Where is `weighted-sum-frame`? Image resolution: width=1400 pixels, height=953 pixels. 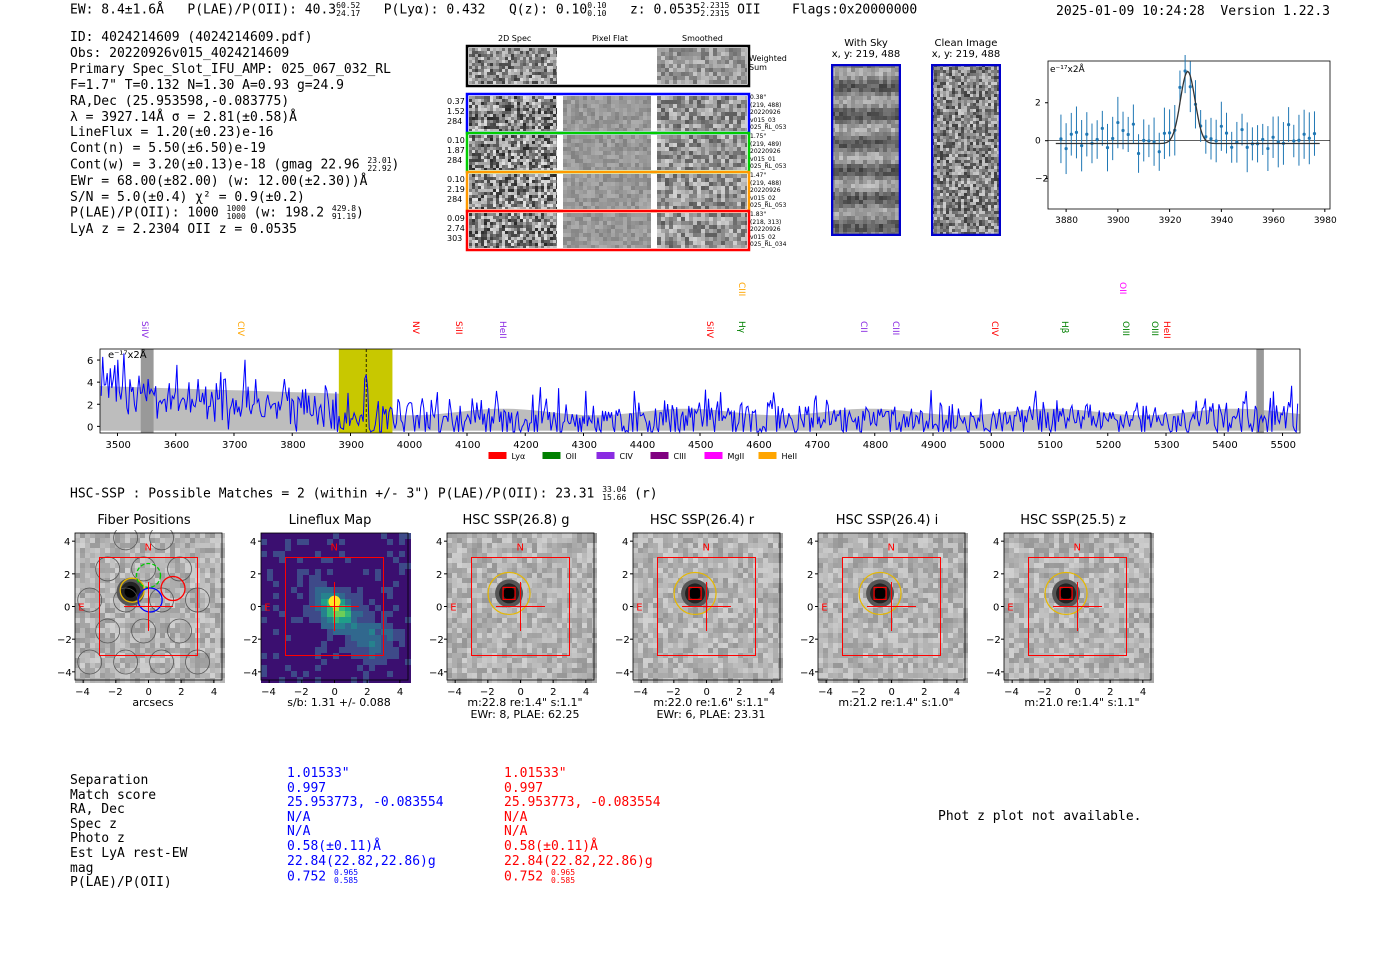
weighted-sum-frame is located at coordinates (608, 66).